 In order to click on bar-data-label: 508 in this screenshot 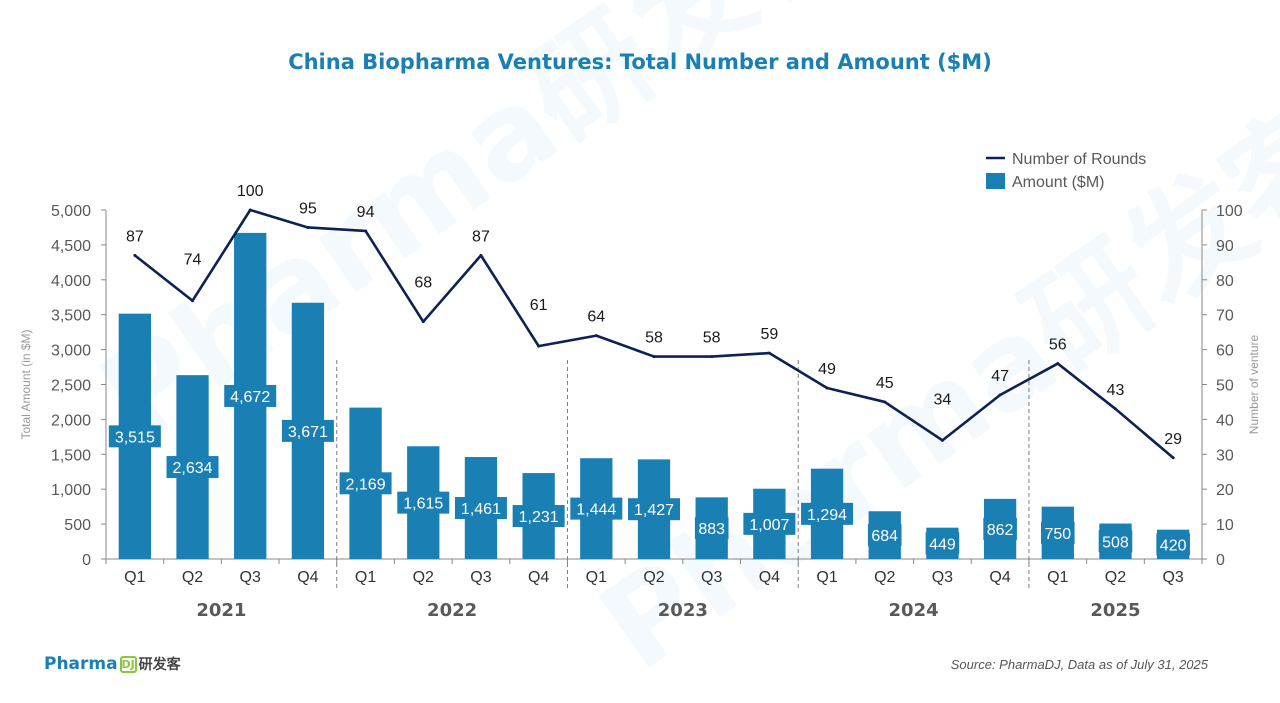, I will do `click(1115, 542)`.